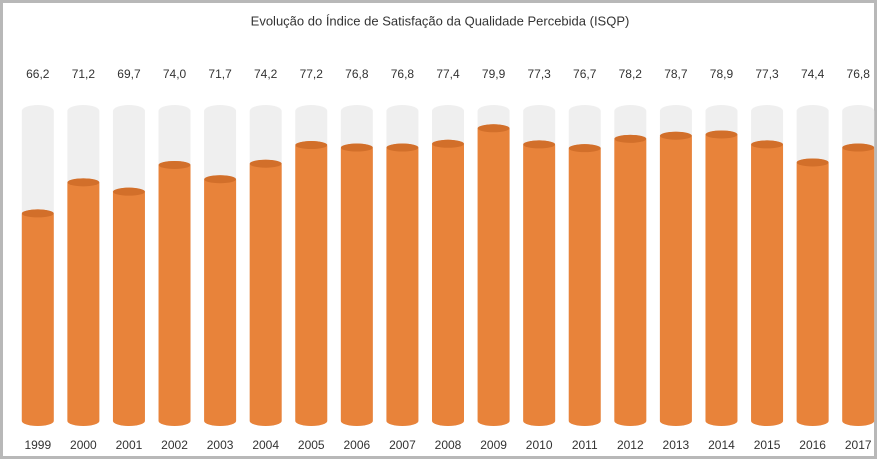 This screenshot has height=459, width=877. Describe the element at coordinates (356, 445) in the screenshot. I see `x-tick-label: 2006` at that location.